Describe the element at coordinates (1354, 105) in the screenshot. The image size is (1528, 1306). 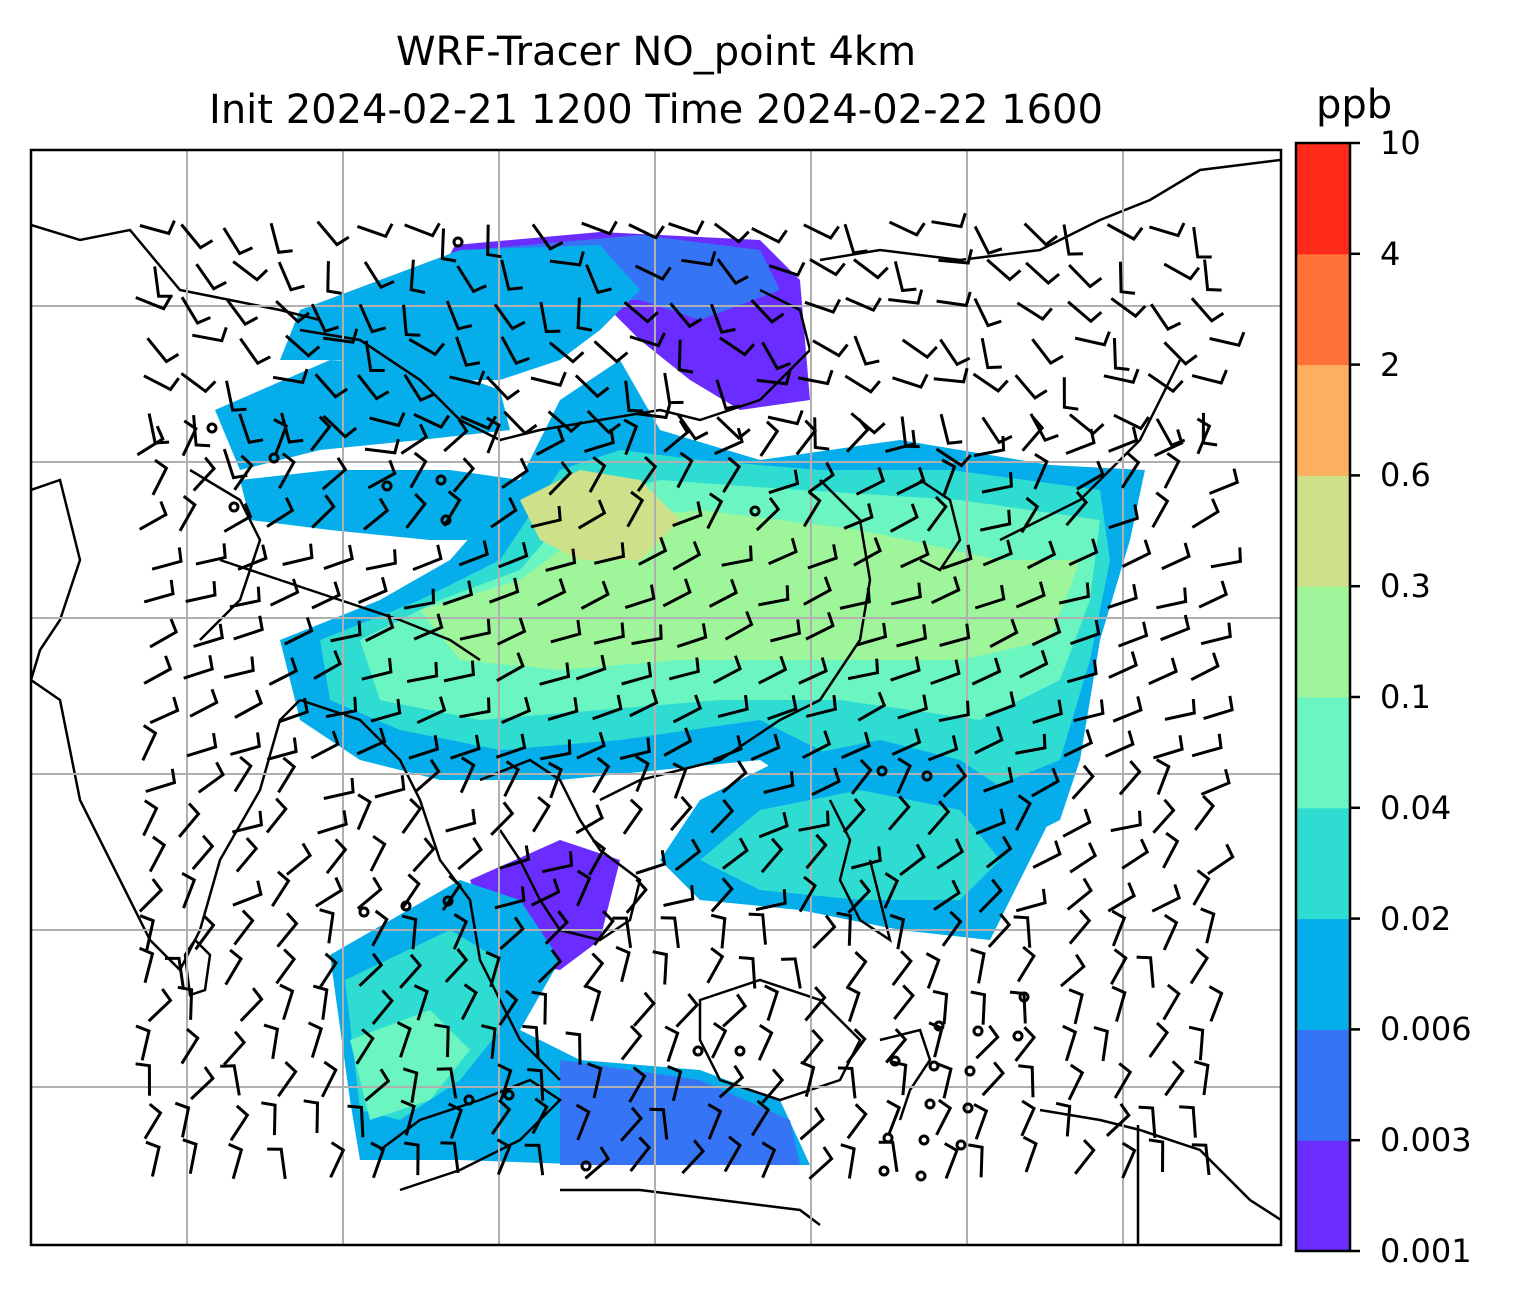
I see `colorbar-unit-label: ppb` at that location.